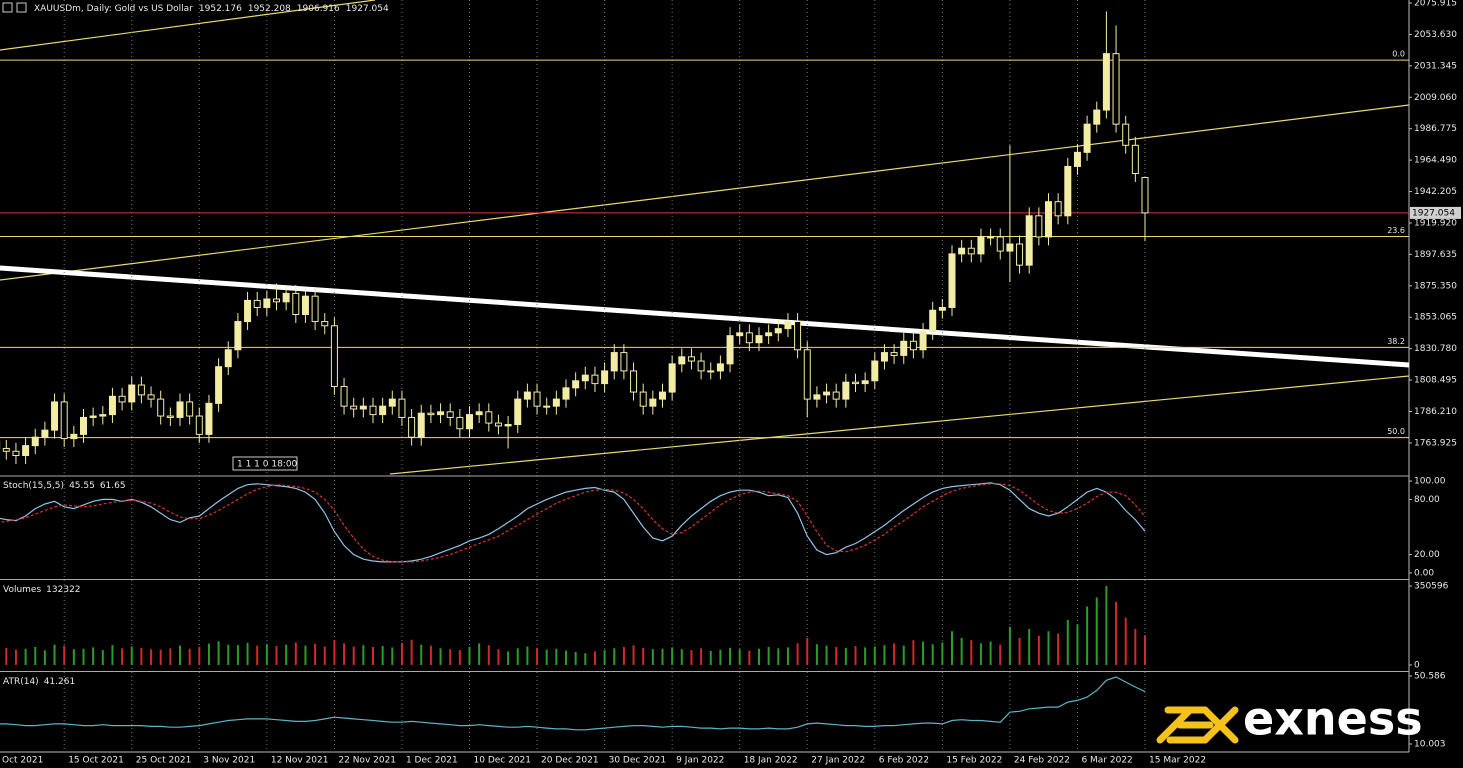 The width and height of the screenshot is (1463, 768). Describe the element at coordinates (1427, 555) in the screenshot. I see `y-tick-label: 20.00` at that location.